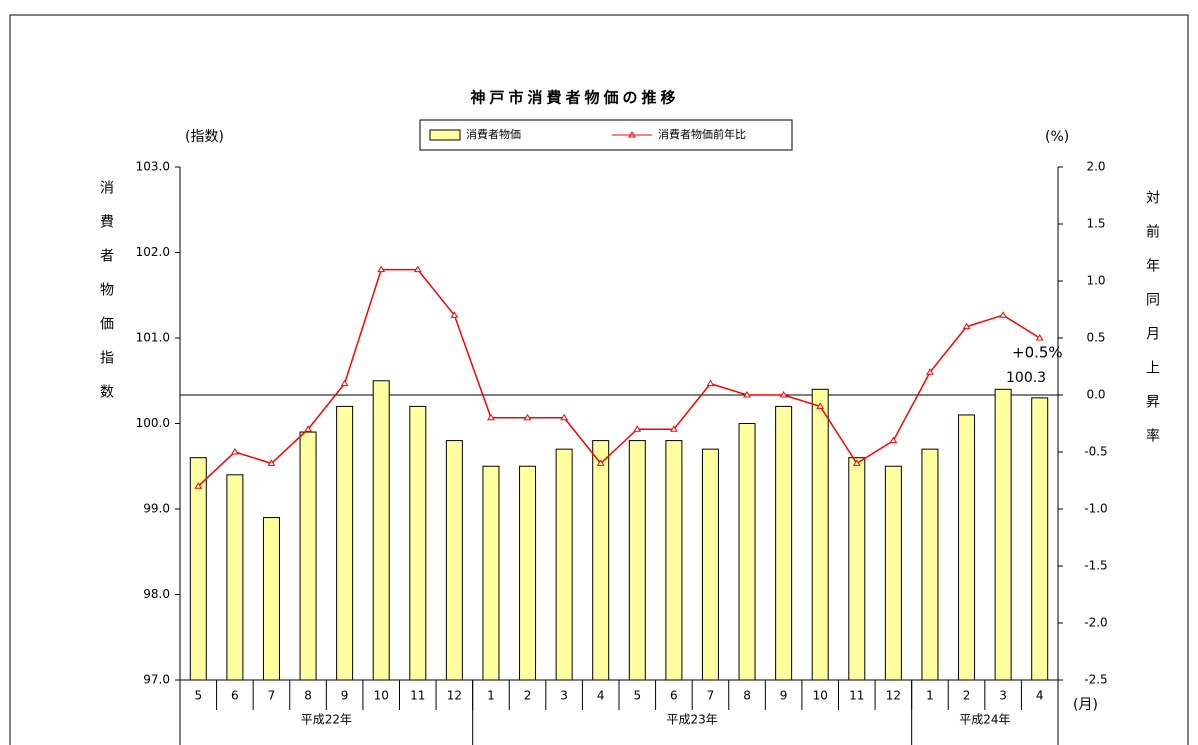 This screenshot has height=745, width=1198. What do you see at coordinates (272, 696) in the screenshot?
I see `x-tick-label: 7` at bounding box center [272, 696].